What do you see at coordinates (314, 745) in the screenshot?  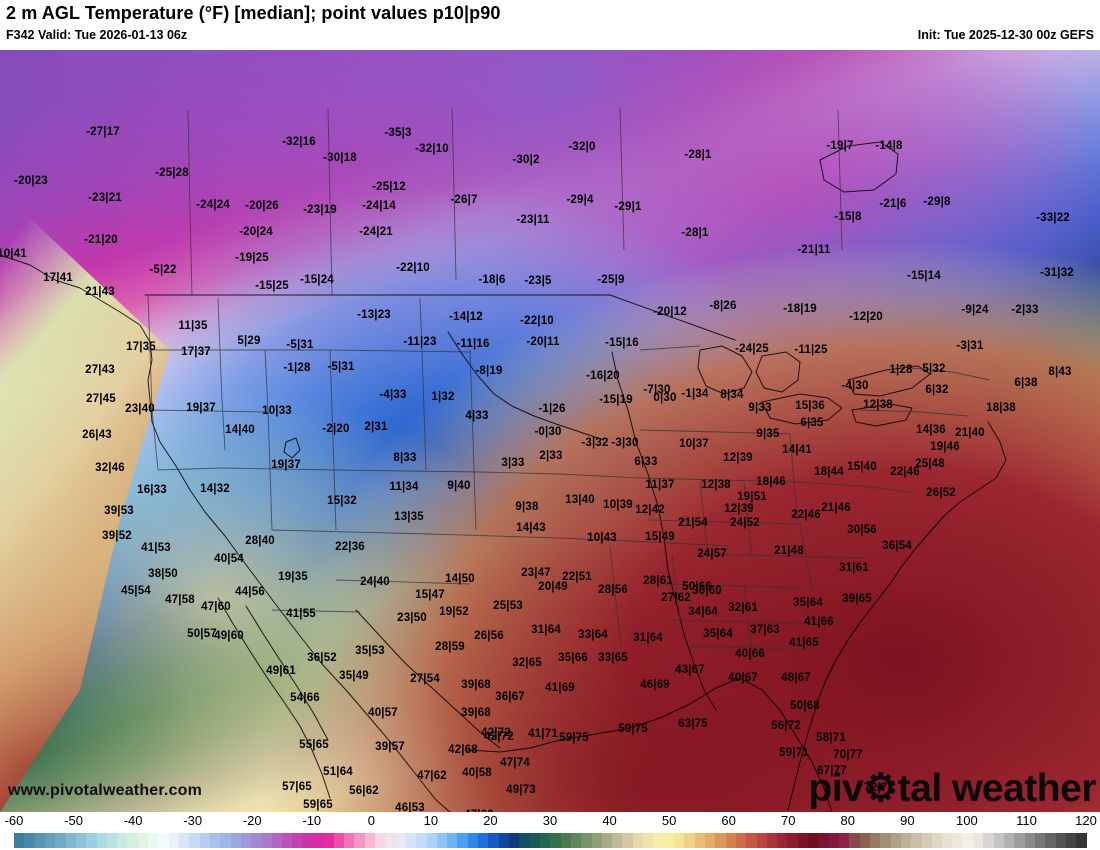 I see `point-value: 55|65` at bounding box center [314, 745].